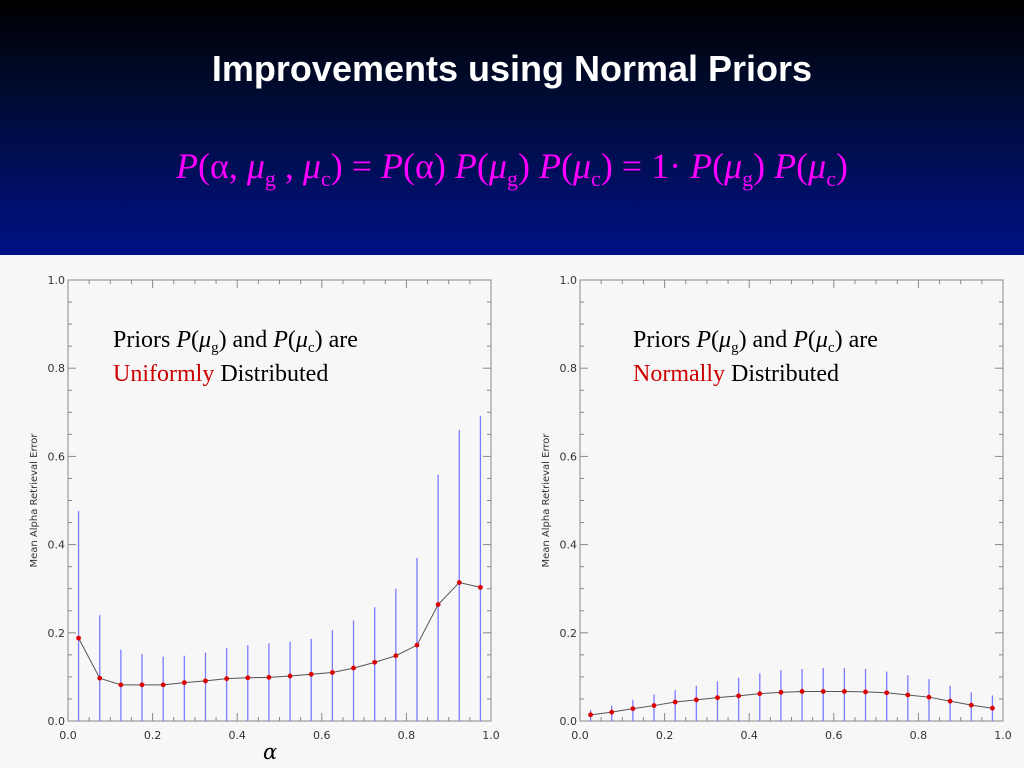 The image size is (1024, 768). What do you see at coordinates (68, 735) in the screenshot?
I see `x-tick-label: 0.0` at bounding box center [68, 735].